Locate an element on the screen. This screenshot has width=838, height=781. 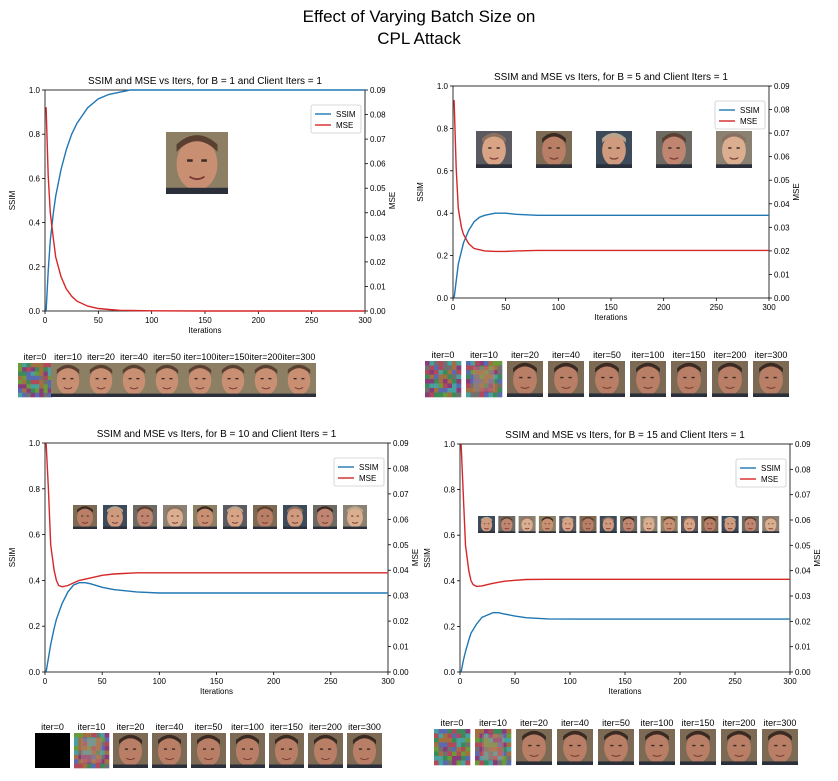
panel-2-xtick-label: 250 is located at coordinates (717, 307).